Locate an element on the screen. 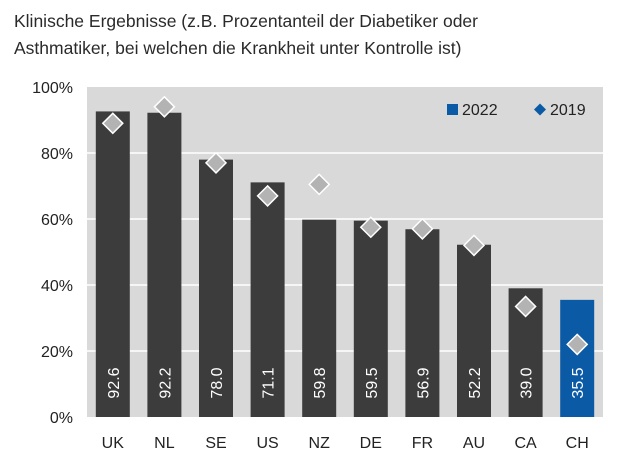 The height and width of the screenshot is (467, 640). x-tick-label: US is located at coordinates (267, 443).